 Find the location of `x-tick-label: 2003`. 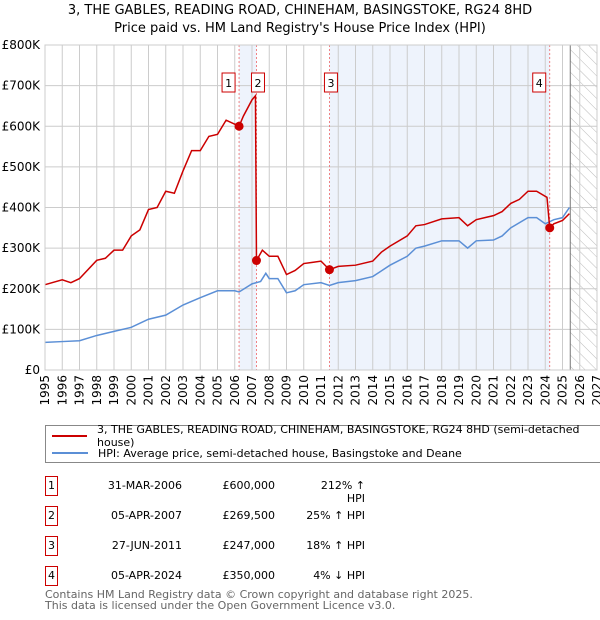

x-tick-label: 2003 is located at coordinates (183, 390).